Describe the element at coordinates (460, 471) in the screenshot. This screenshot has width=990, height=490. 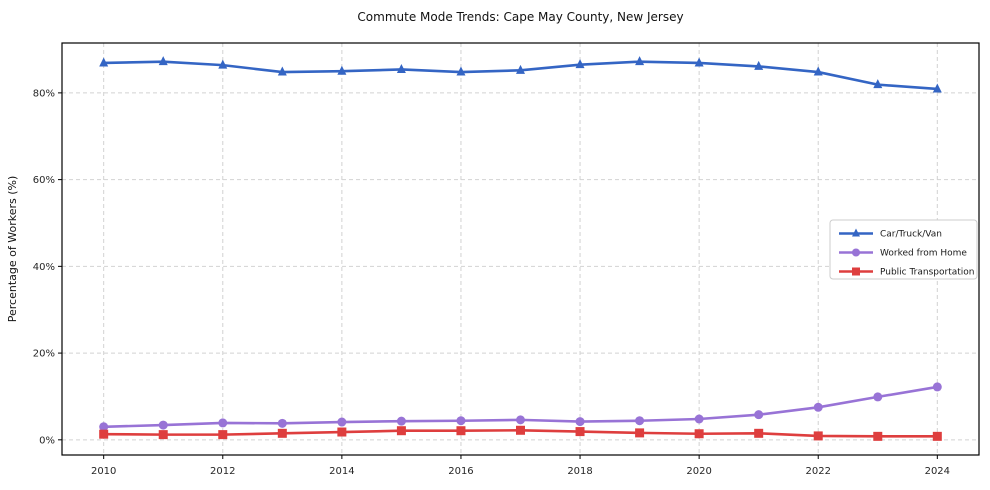
I see `x-tick-label: 2016` at that location.